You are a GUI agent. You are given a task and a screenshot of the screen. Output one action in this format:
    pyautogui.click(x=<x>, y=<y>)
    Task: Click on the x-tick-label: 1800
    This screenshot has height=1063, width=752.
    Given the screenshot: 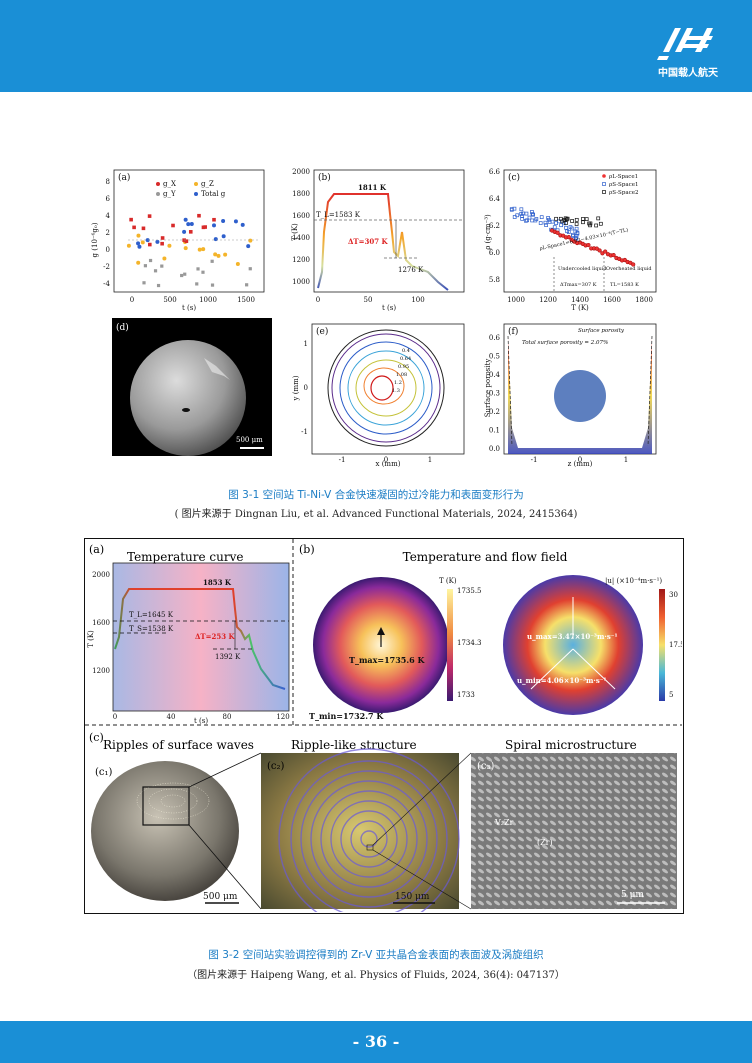 What is the action you would take?
    pyautogui.click(x=644, y=300)
    